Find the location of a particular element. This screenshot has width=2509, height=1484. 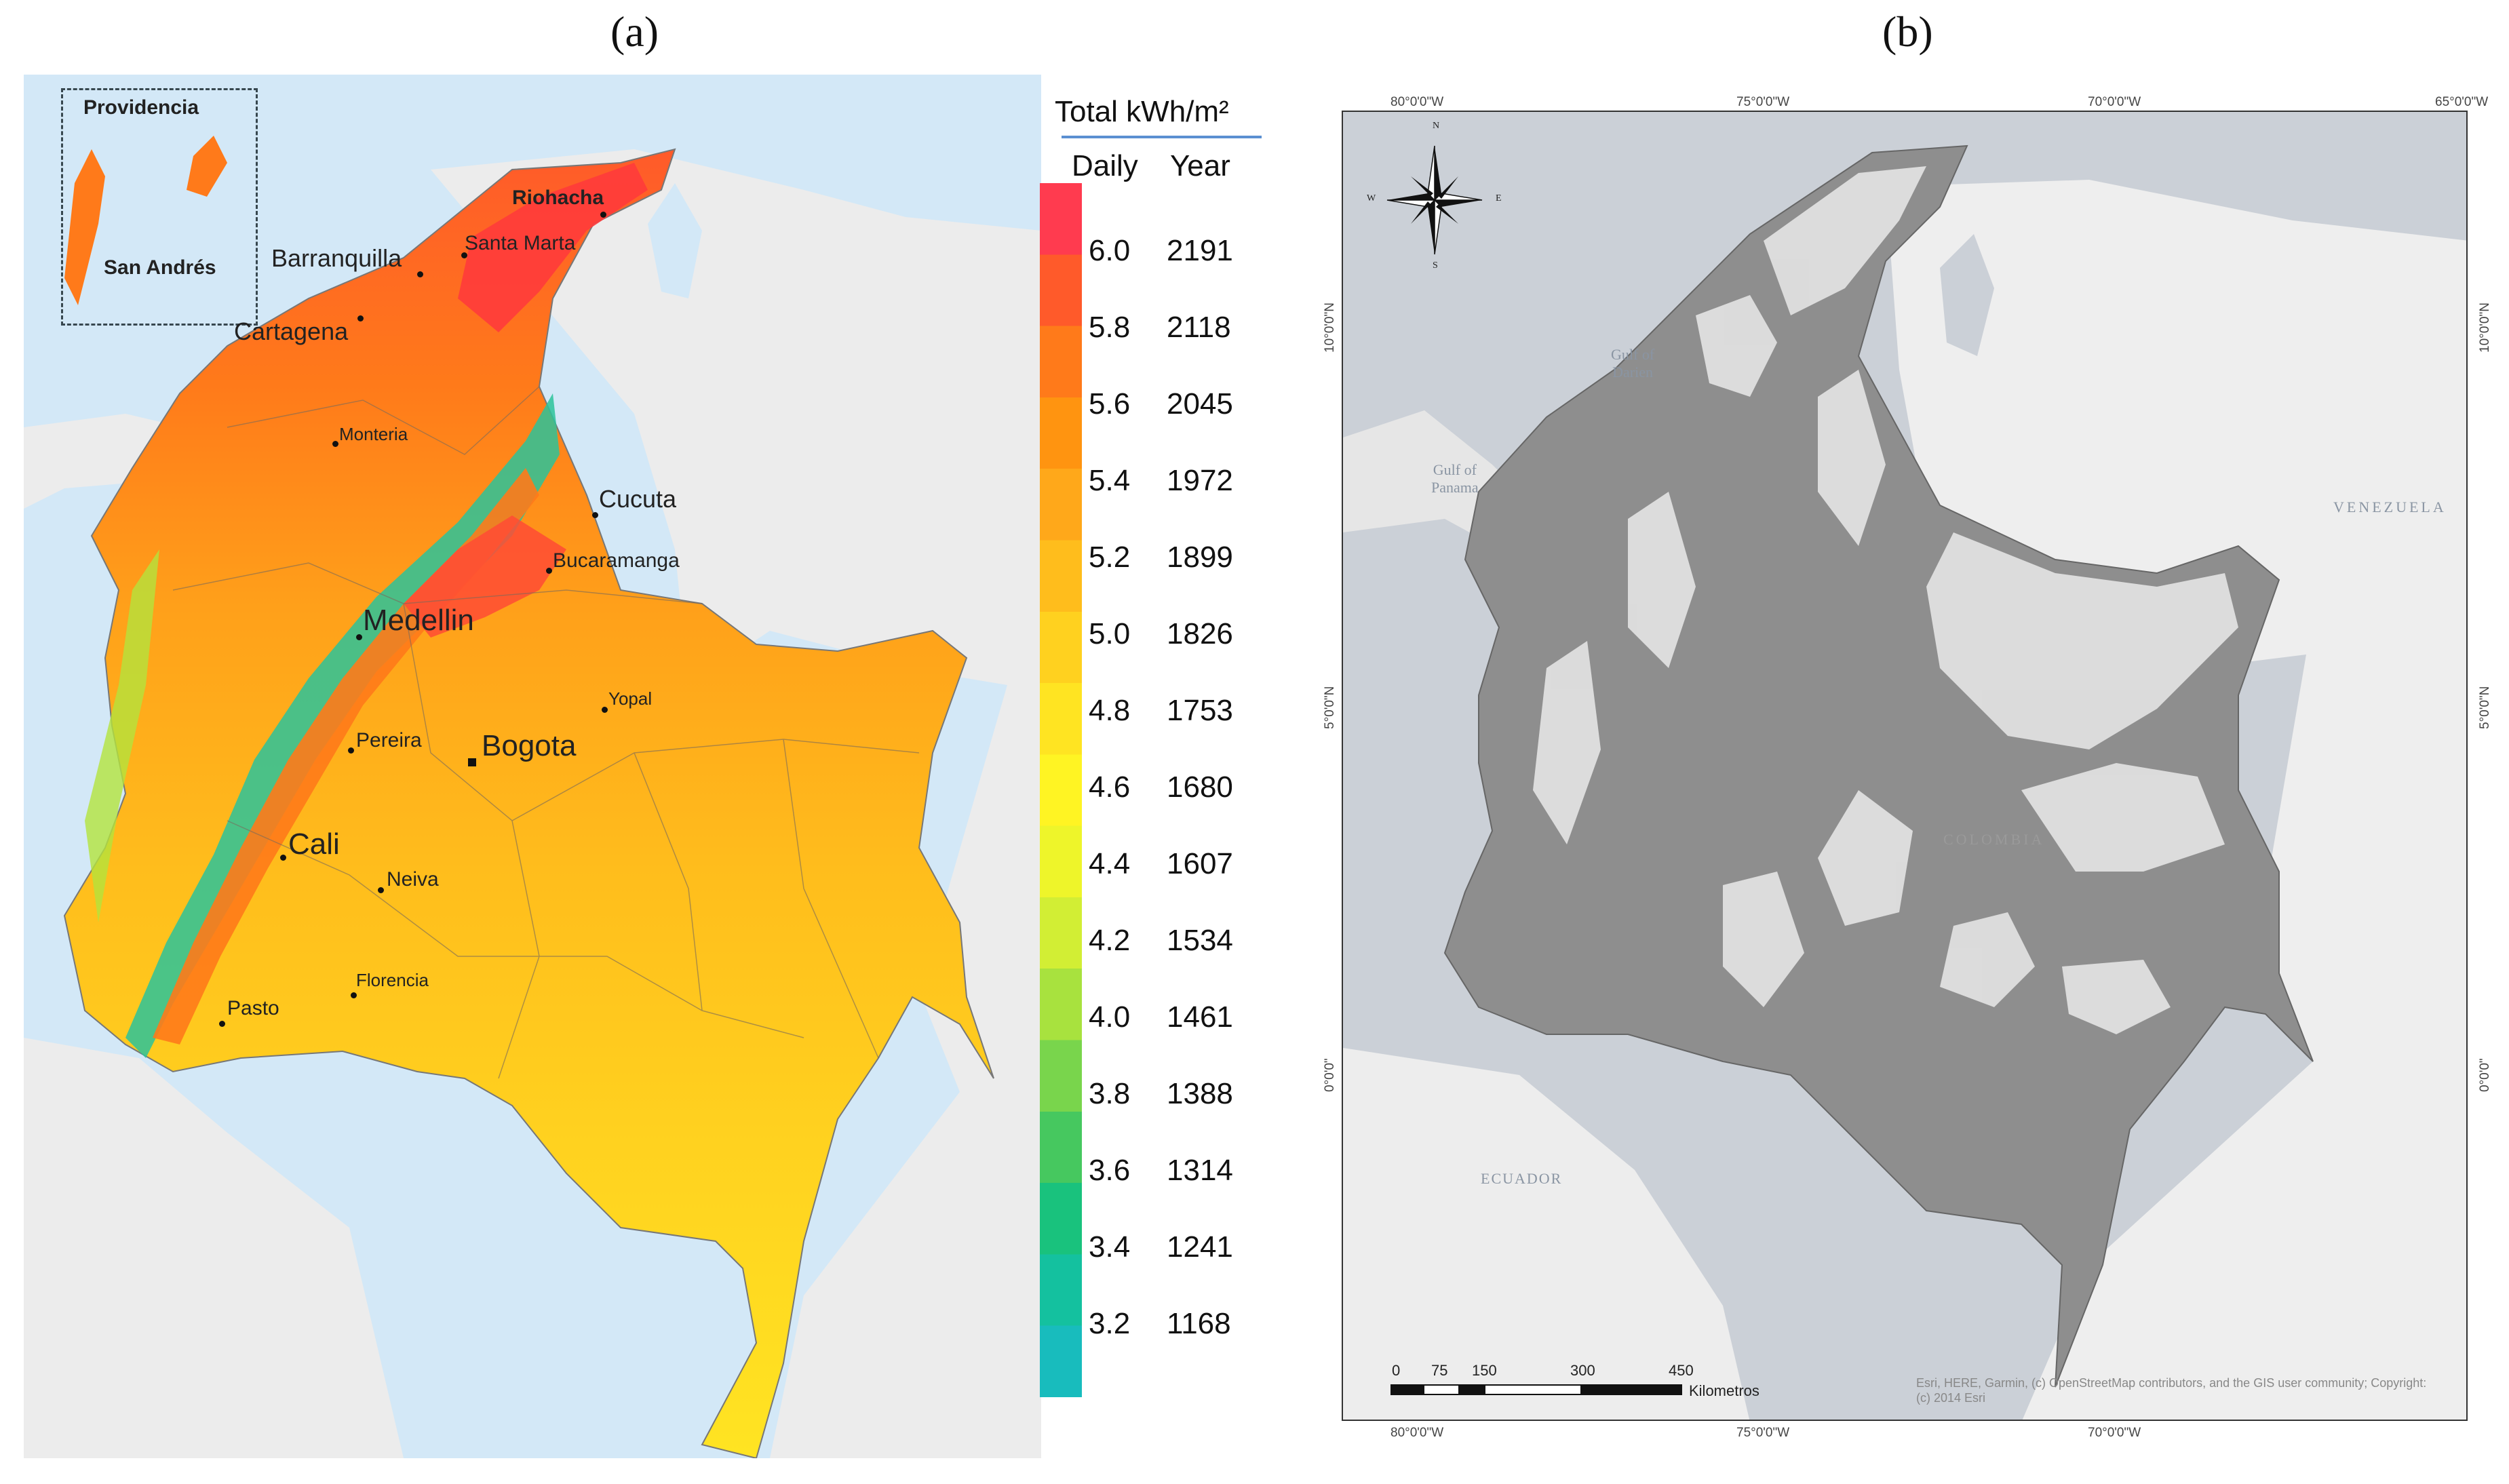

label-venezuela: VENEZUELA is located at coordinates (2390, 507).